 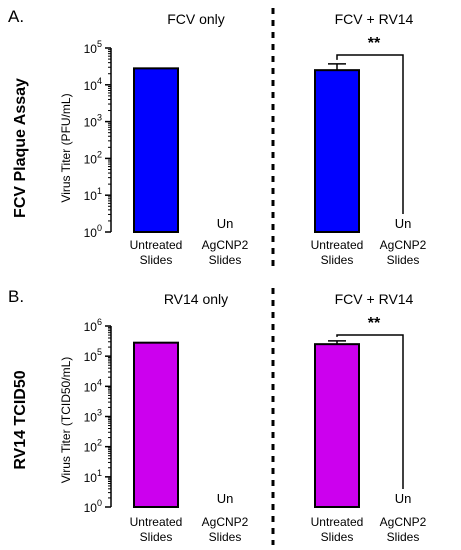 What do you see at coordinates (93, 47) in the screenshot?
I see `panel-a-y-tick-label: 10⁵` at bounding box center [93, 47].